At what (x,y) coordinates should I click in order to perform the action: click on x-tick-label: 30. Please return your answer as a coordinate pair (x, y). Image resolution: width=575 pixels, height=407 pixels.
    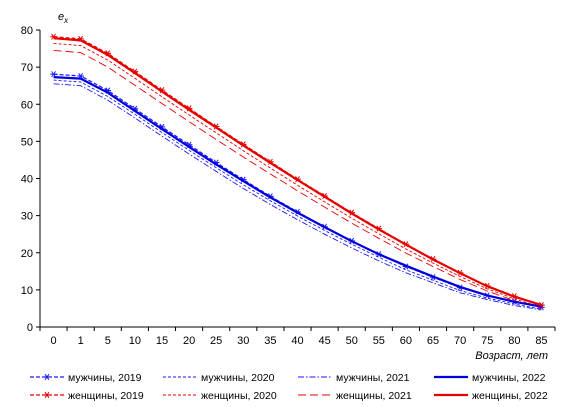
    Looking at the image, I should click on (243, 341).